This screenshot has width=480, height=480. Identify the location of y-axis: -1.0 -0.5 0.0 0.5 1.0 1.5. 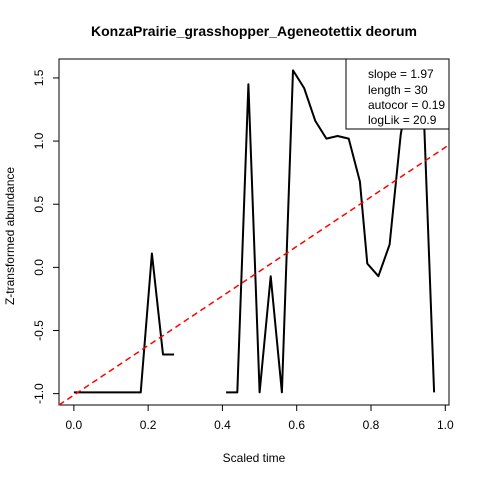
(45, 236).